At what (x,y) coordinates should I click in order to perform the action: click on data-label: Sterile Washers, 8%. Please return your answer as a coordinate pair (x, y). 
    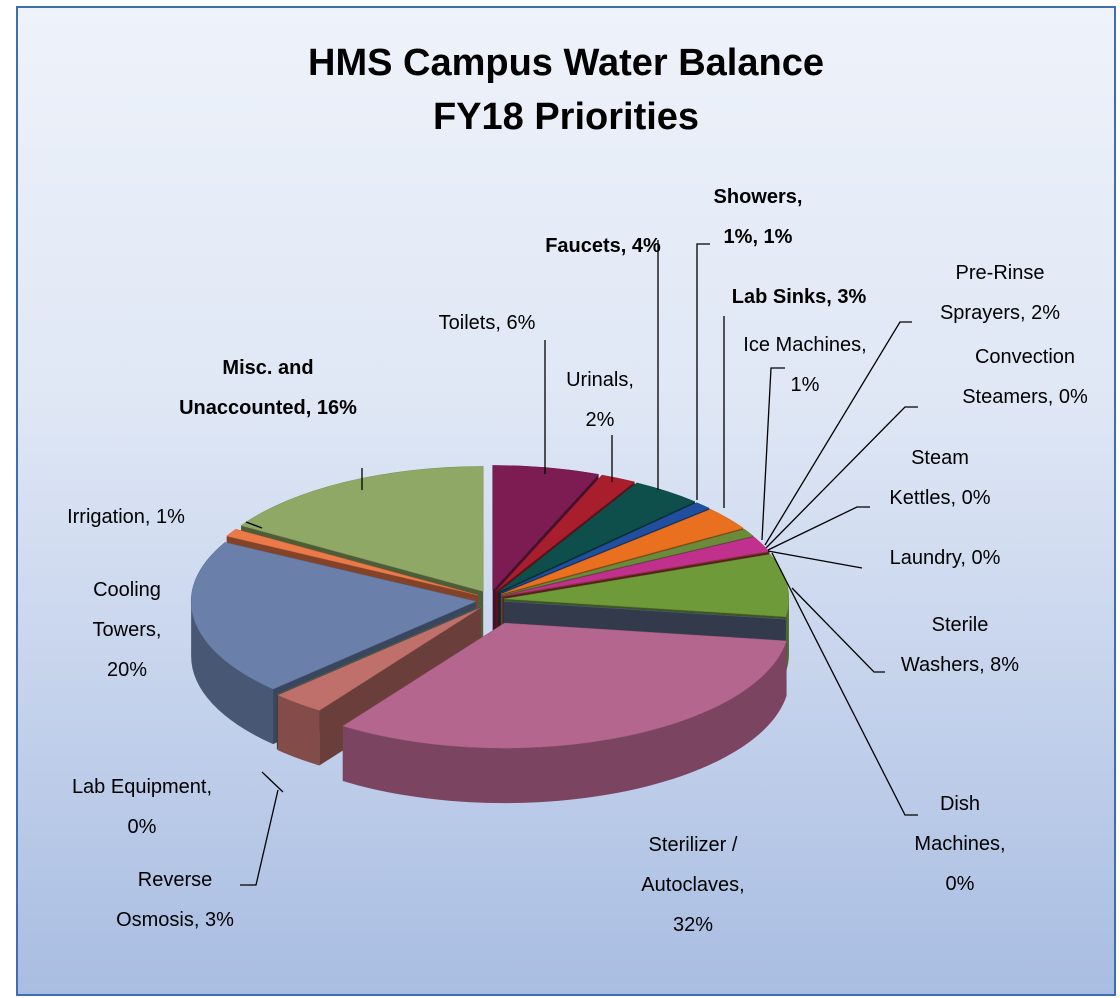
    Looking at the image, I should click on (960, 645).